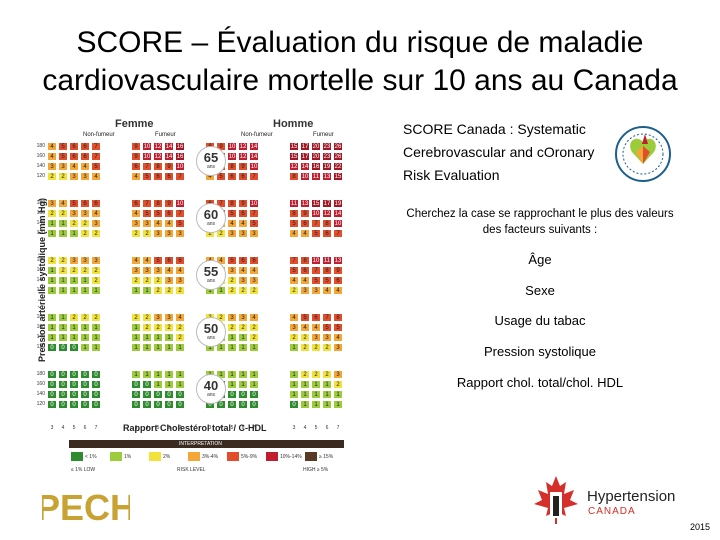 The height and width of the screenshot is (540, 720). Describe the element at coordinates (40, 260) in the screenshot. I see `sbp-label: 180` at that location.